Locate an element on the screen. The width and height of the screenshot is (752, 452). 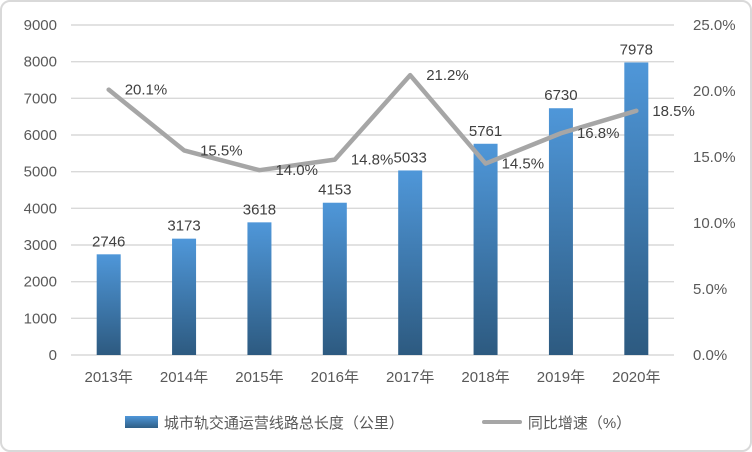
x-axis-label: 2017年 is located at coordinates (410, 377).